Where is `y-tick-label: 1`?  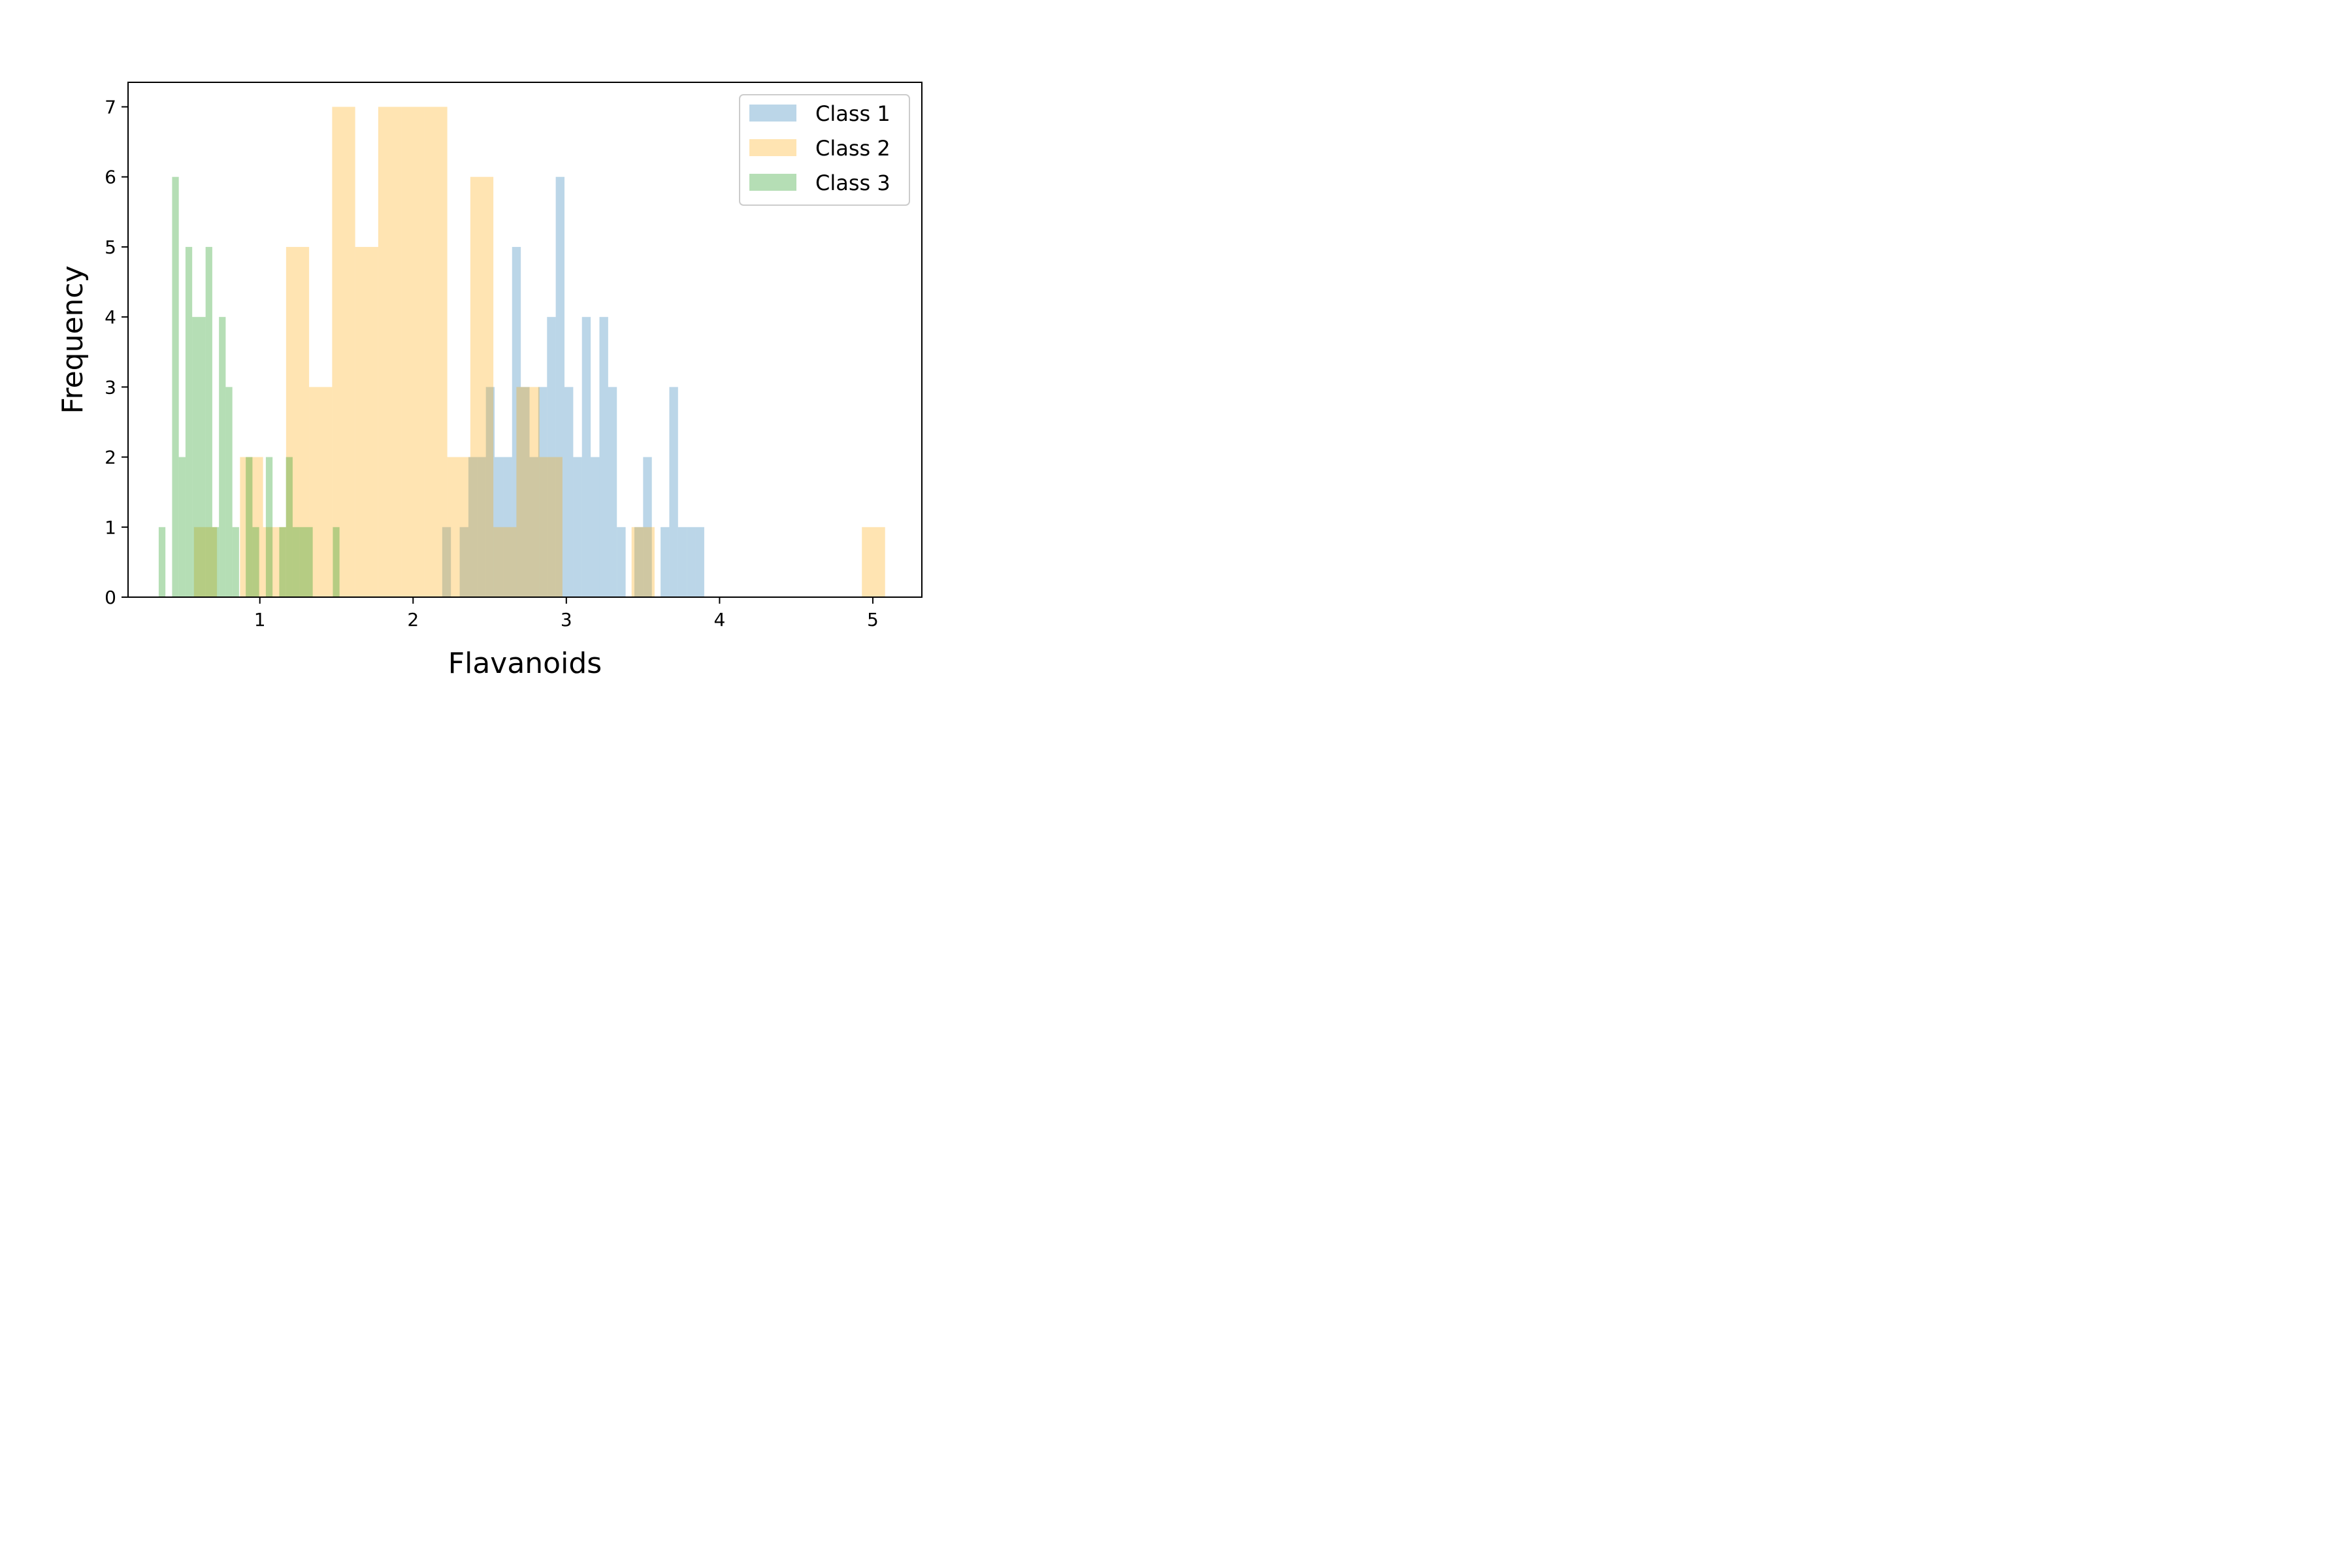 y-tick-label: 1 is located at coordinates (110, 527).